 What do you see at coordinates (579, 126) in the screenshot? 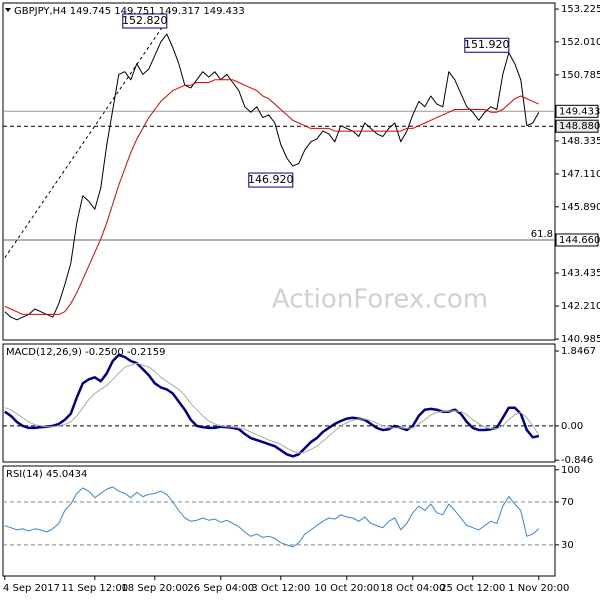
I see `h-line-label: 148.880` at bounding box center [579, 126].